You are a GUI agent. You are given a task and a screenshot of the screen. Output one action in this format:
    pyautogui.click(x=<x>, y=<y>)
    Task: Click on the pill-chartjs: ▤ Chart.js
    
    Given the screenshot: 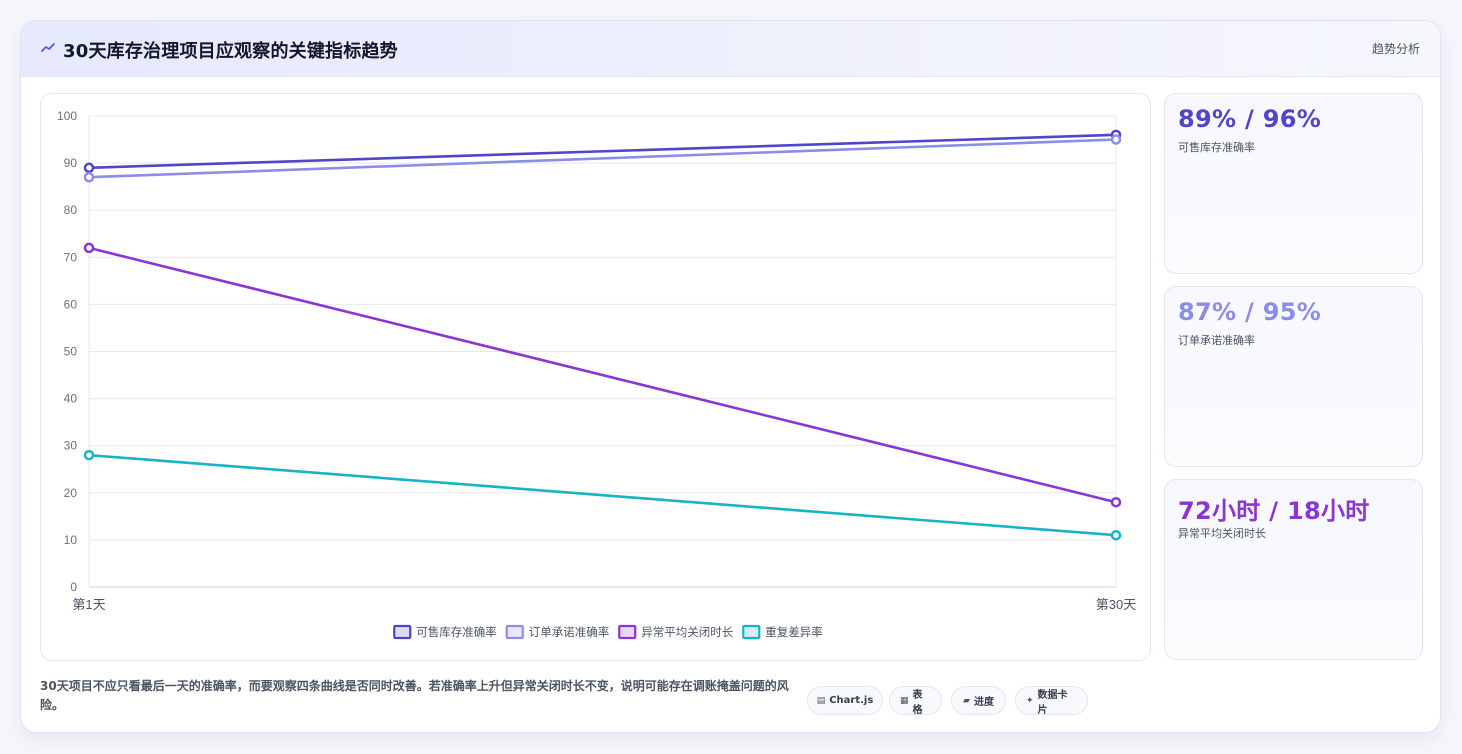 What is the action you would take?
    pyautogui.click(x=845, y=700)
    